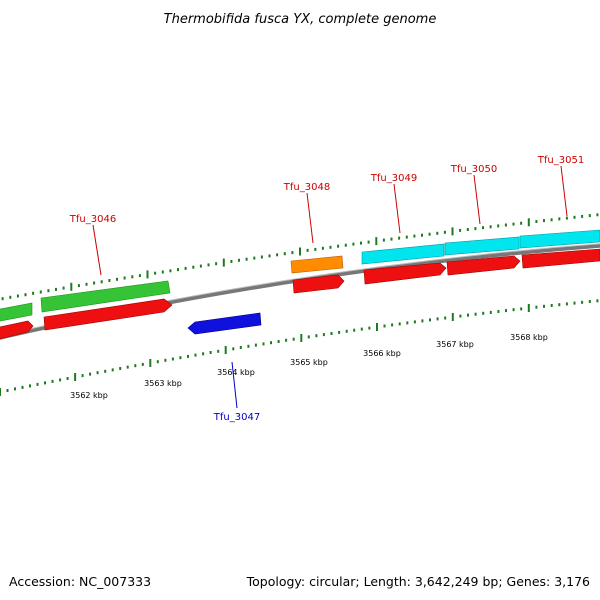 The height and width of the screenshot is (600, 600). I want to click on gene-label-tfu-3051: Tfu_3051, so click(560, 160).